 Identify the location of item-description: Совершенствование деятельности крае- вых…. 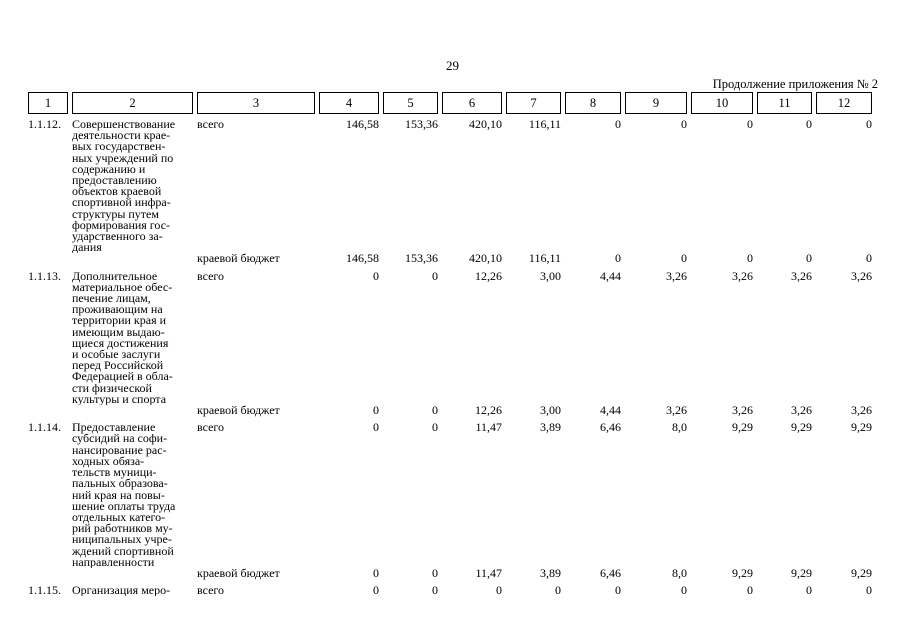
(124, 185).